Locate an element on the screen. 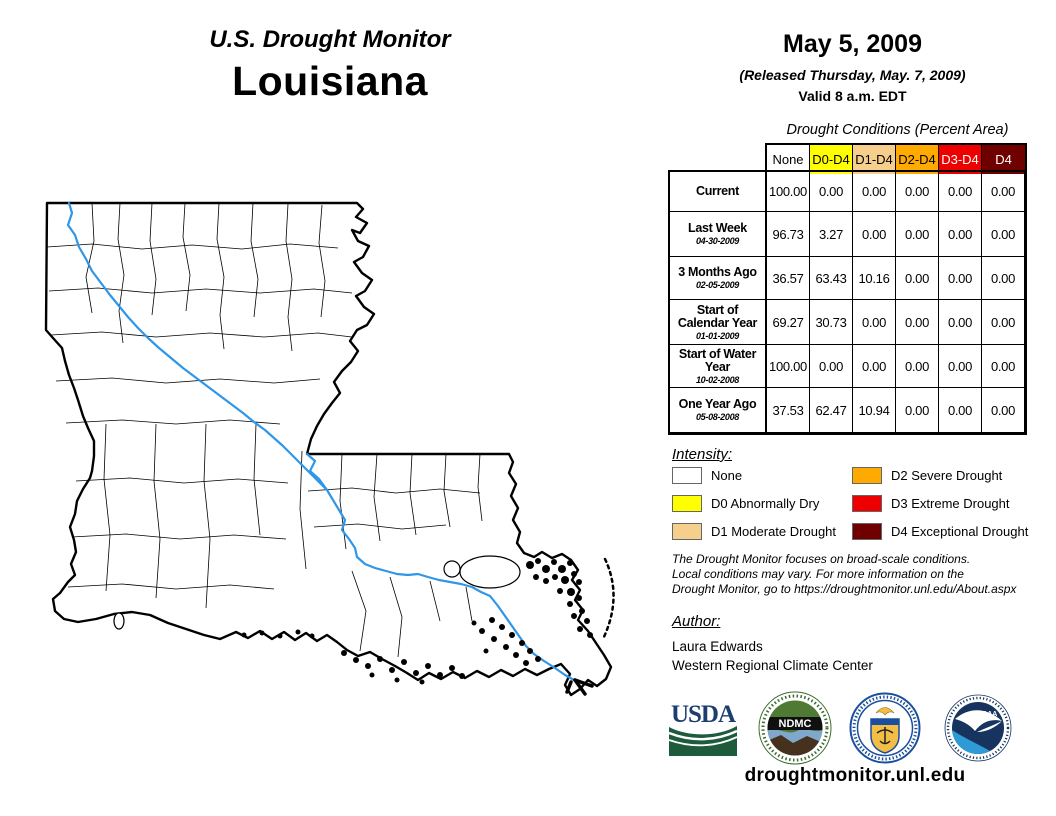  table-cell: 63.43 is located at coordinates (831, 278).